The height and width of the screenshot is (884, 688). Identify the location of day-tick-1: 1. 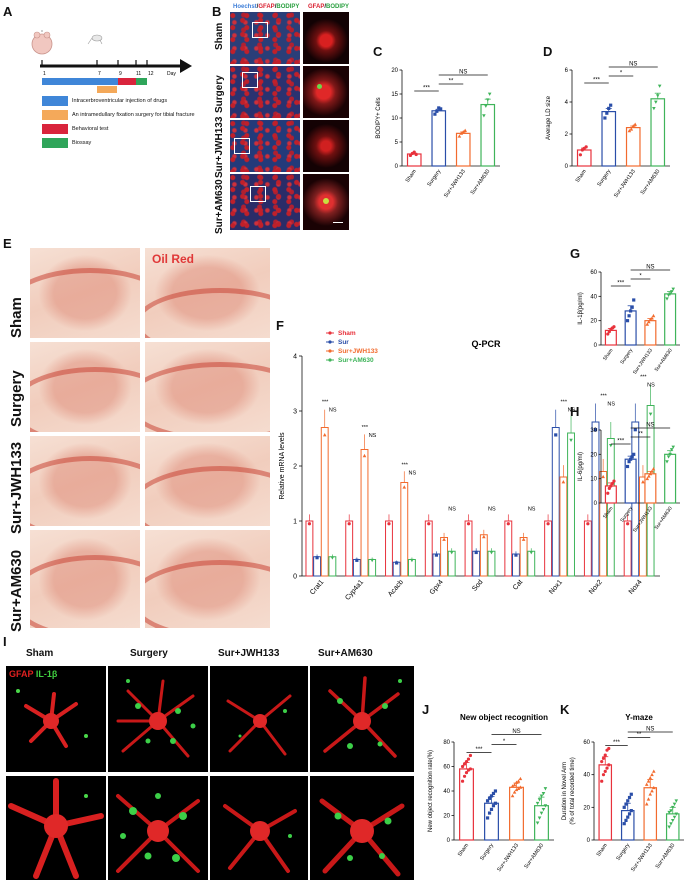
(44, 74).